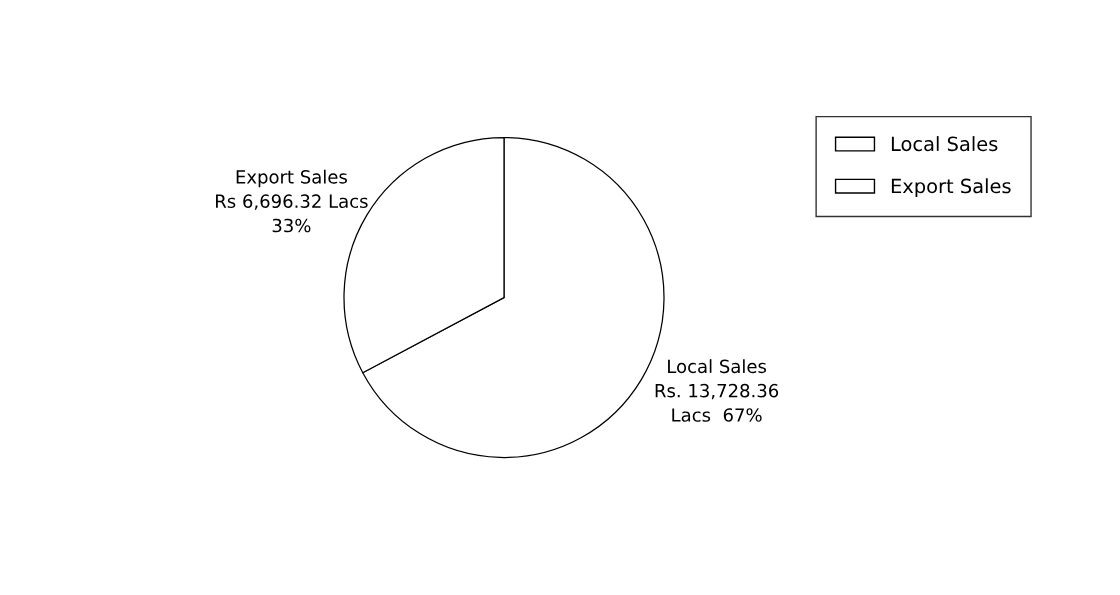  Describe the element at coordinates (292, 201) in the screenshot. I see `data-label: Export Sales Rs 6,696.32 Lacs 33%` at that location.